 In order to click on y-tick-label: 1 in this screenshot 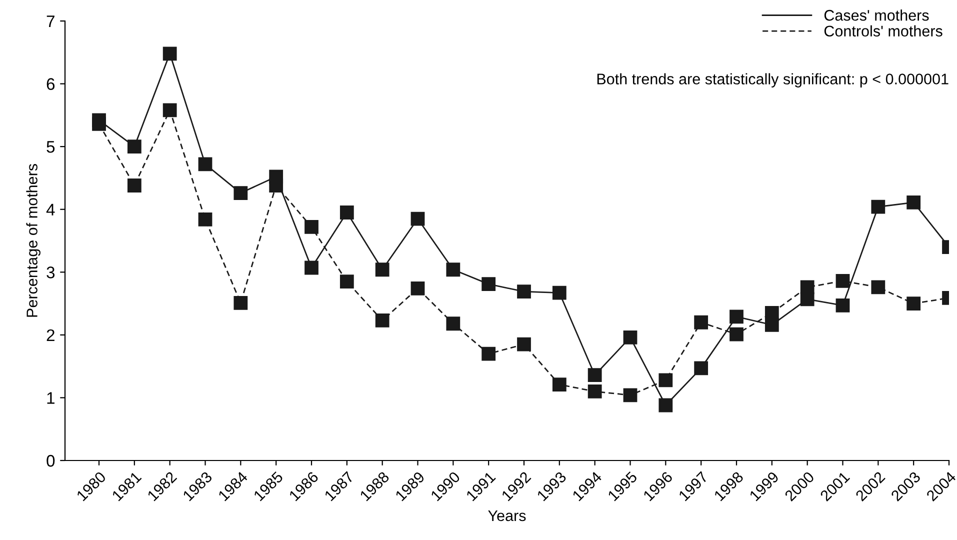, I will do `click(50, 398)`.